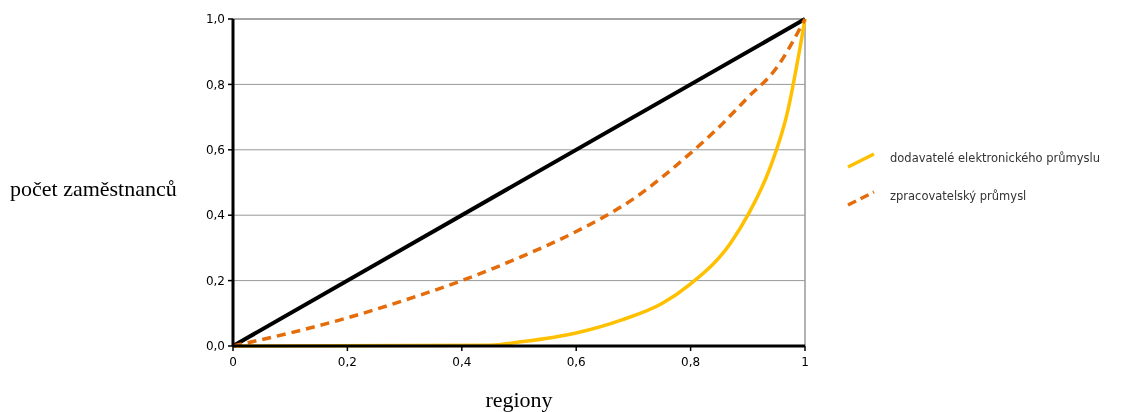 This screenshot has width=1125, height=412. I want to click on y-tick-label: 1,0, so click(215, 19).